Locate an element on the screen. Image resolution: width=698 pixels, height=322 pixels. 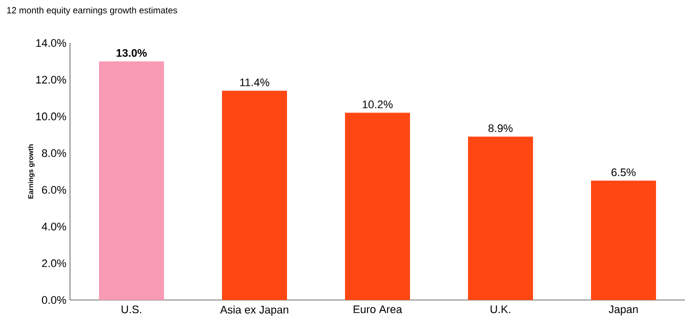
y-tick-label: 0.0% is located at coordinates (54, 300).